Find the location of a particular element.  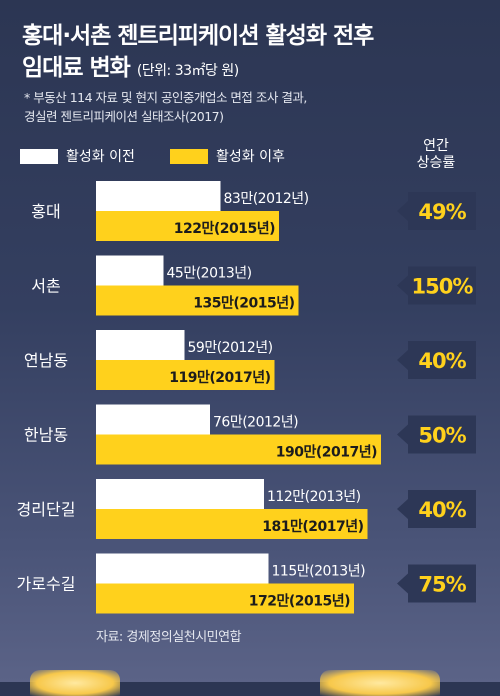

bar-after-label-5: 172만(2015년) is located at coordinates (299, 602).